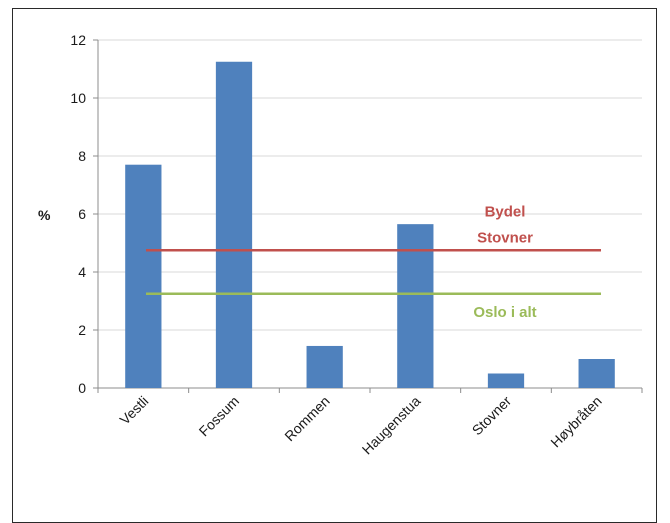  I want to click on bar-rommen, so click(324, 366).